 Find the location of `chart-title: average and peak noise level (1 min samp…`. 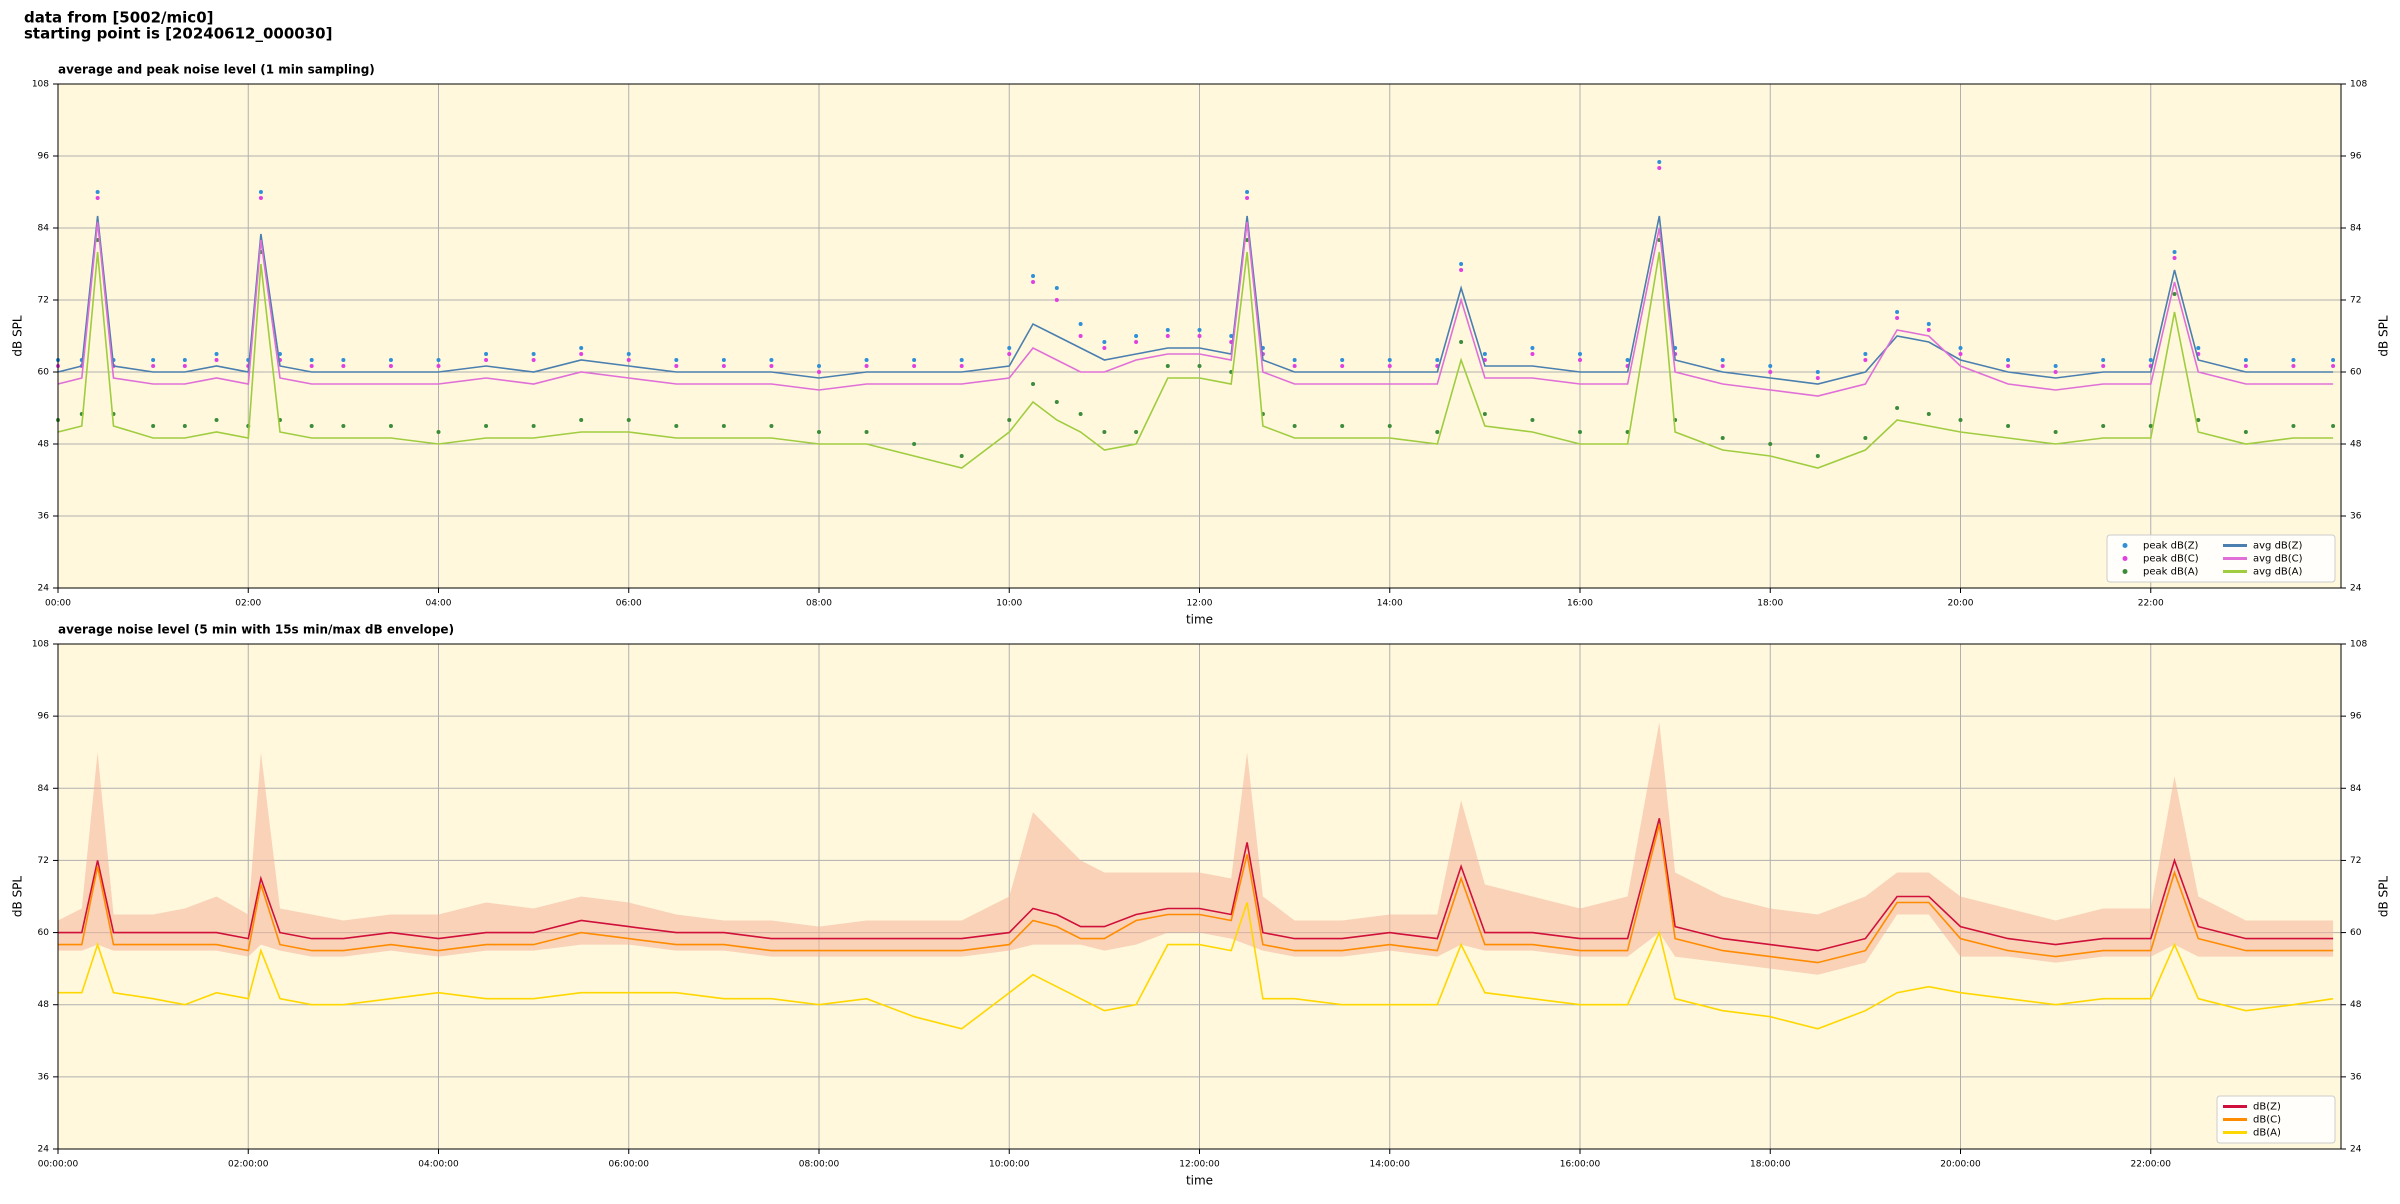

chart-title: average and peak noise level (1 min samp… is located at coordinates (216, 70).